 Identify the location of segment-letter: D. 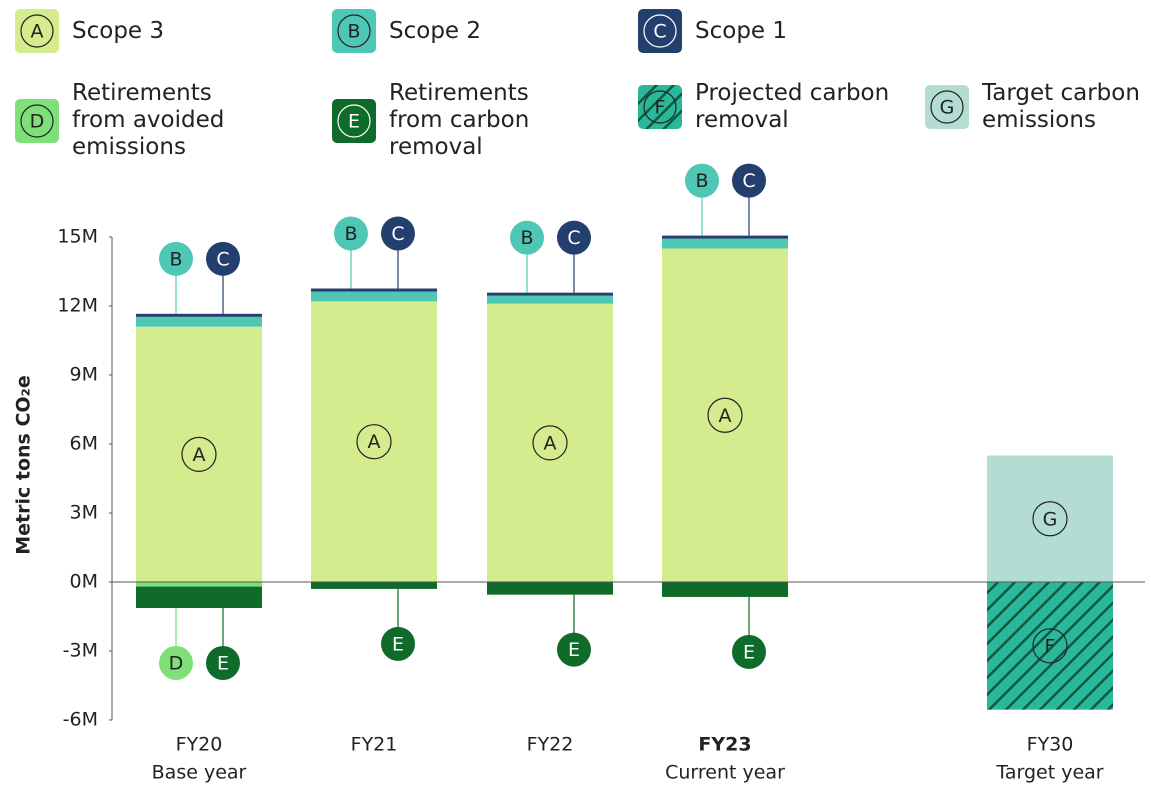
(176, 663).